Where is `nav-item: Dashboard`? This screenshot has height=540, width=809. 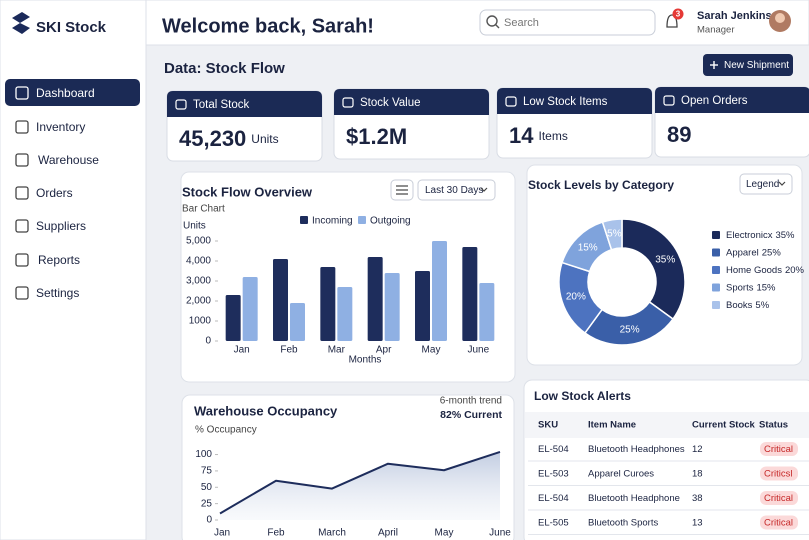
nav-item: Dashboard is located at coordinates (65, 93).